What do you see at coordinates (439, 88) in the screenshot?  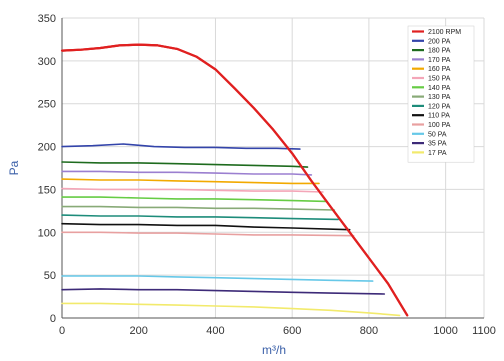 I see `legend-label: 140 PA` at bounding box center [439, 88].